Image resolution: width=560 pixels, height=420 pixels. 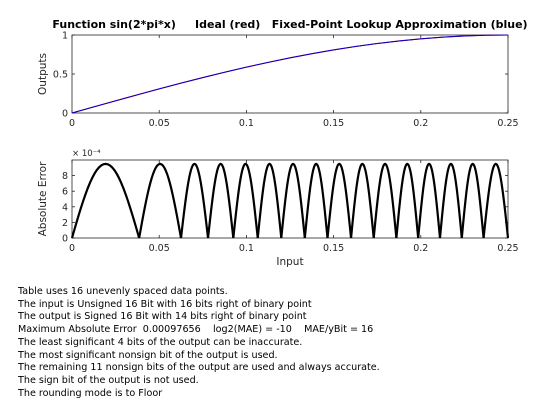 I want to click on x-axis-label: Input, so click(x=289, y=262).